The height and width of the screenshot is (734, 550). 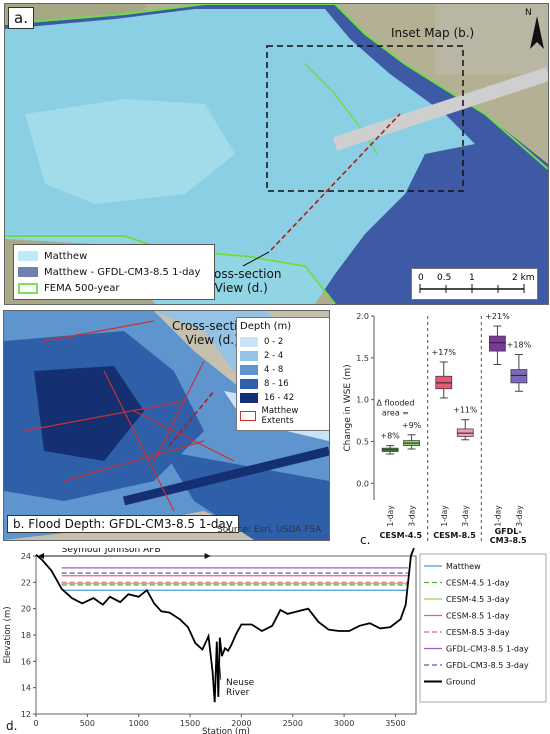 What do you see at coordinates (362, 316) in the screenshot?
I see `y-tick-label: 2.0` at bounding box center [362, 316].